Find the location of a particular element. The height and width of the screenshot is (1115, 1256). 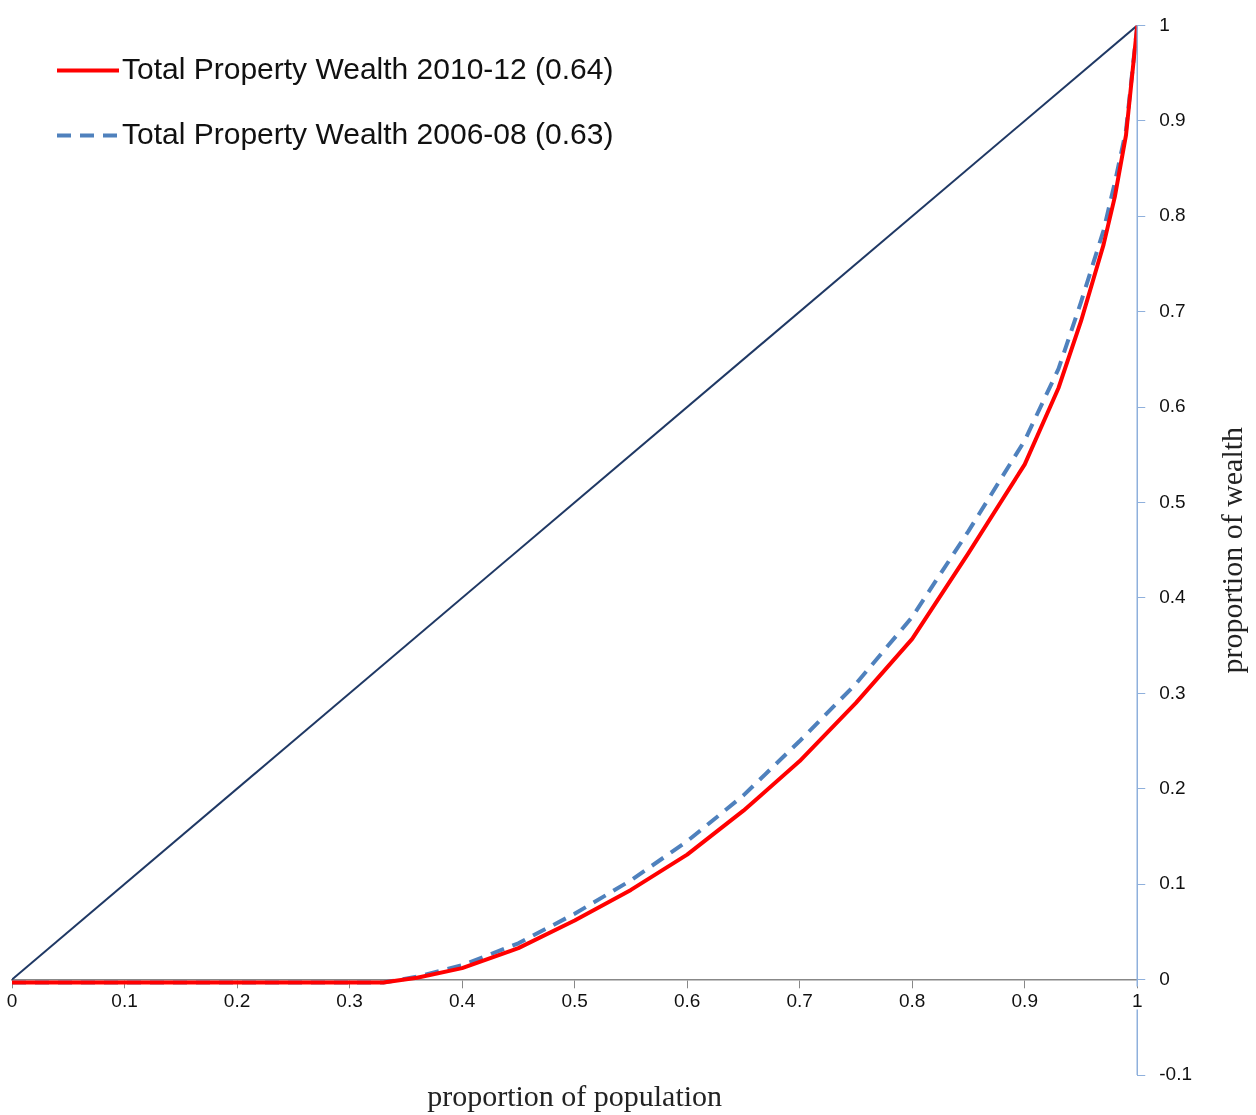

legend-label: Total Property Wealth 2006-08 (0.63) is located at coordinates (368, 133).